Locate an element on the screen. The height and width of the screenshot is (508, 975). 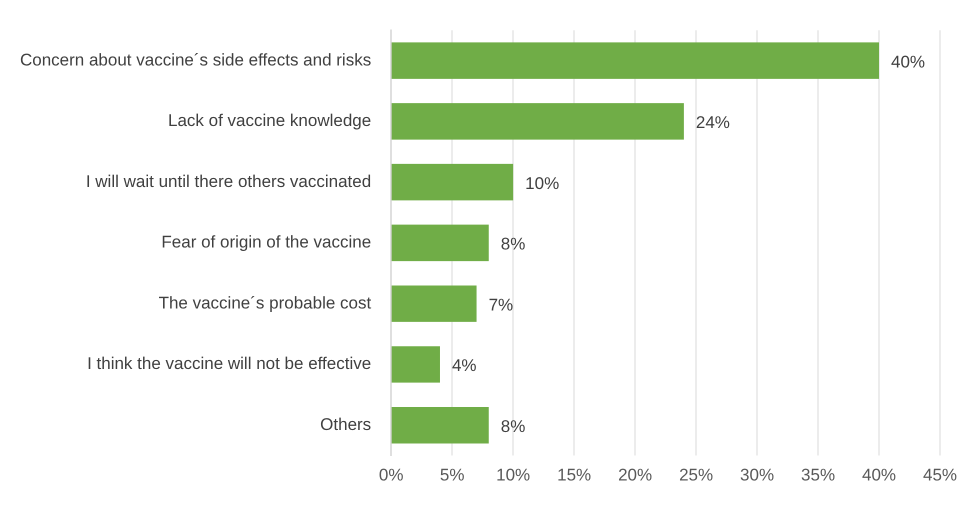
y-tick-label: I think the vaccine will not be effective is located at coordinates (229, 364).